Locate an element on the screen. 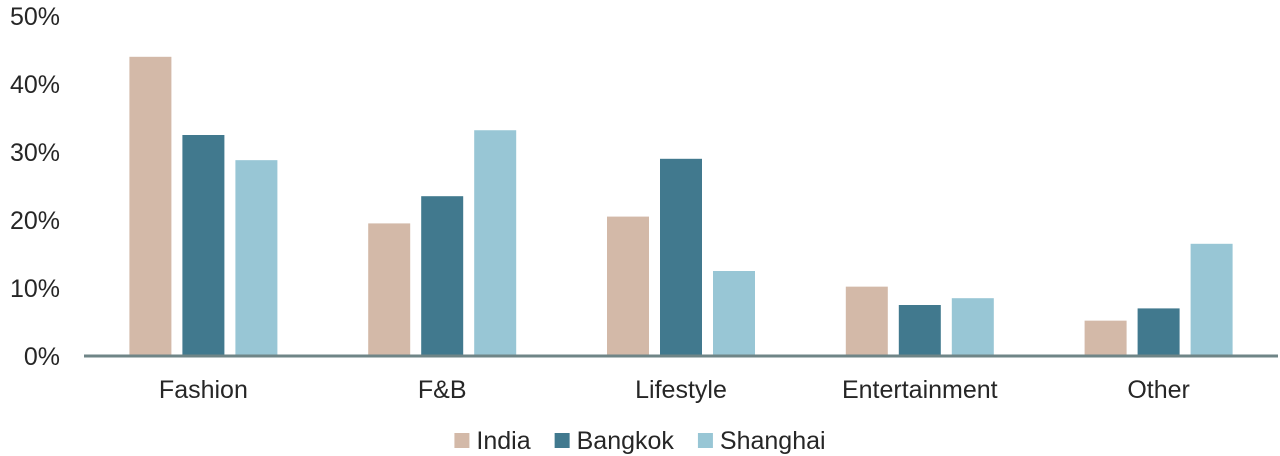  bar-india-entertainment is located at coordinates (866, 321).